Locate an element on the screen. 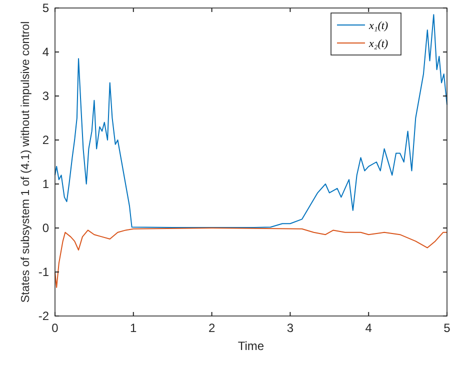  y-tick-label: 1 is located at coordinates (46, 184).